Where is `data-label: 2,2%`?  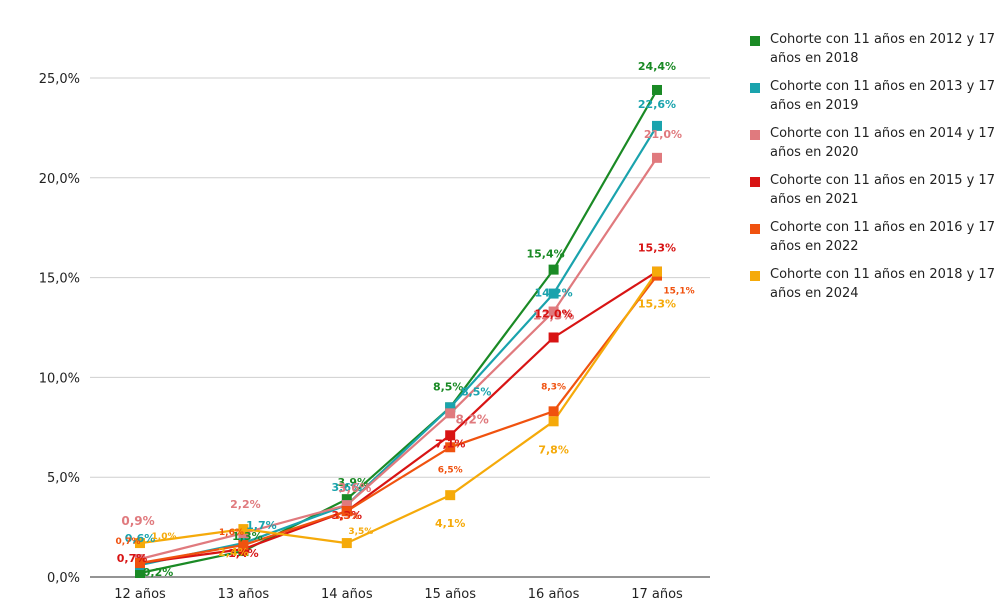
data-label: 2,2% is located at coordinates (245, 504).